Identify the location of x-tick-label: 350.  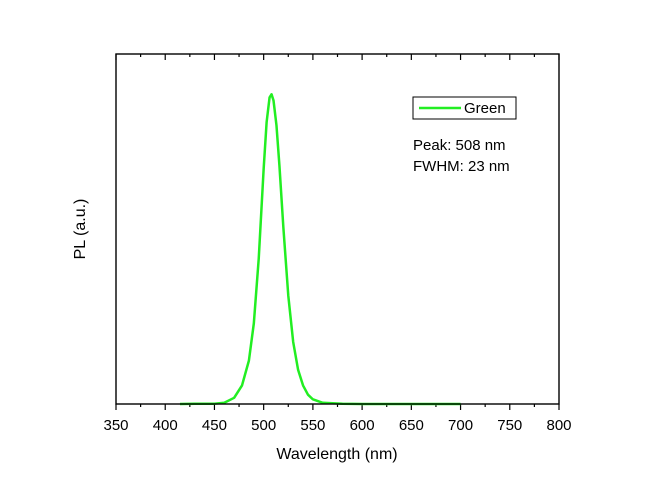
(115, 425).